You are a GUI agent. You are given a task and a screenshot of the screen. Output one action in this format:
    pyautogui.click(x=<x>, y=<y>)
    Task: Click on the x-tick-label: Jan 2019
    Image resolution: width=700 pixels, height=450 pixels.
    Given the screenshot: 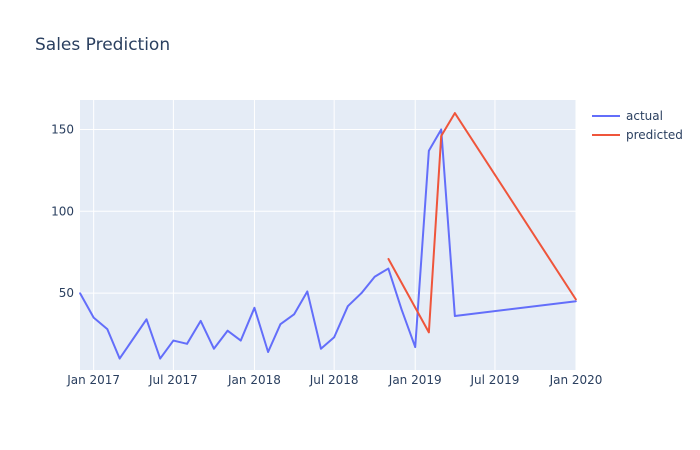 What is the action you would take?
    pyautogui.click(x=415, y=380)
    